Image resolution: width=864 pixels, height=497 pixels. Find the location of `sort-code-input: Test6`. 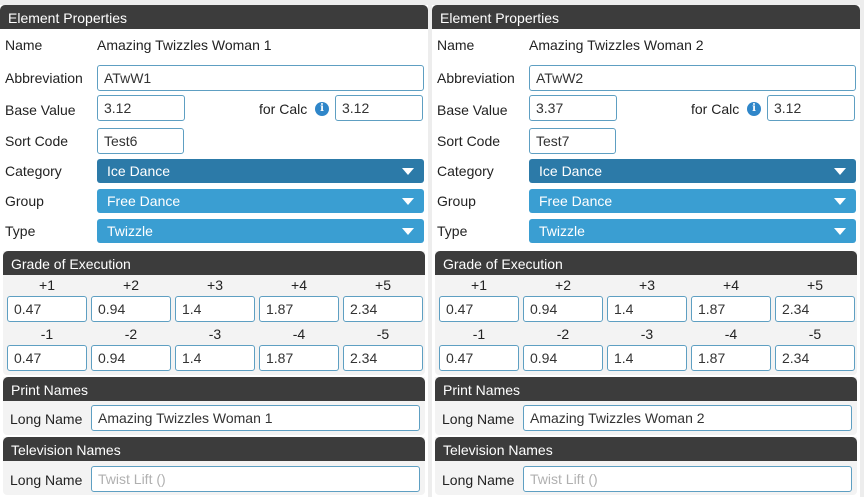

sort-code-input: Test6 is located at coordinates (140, 141).